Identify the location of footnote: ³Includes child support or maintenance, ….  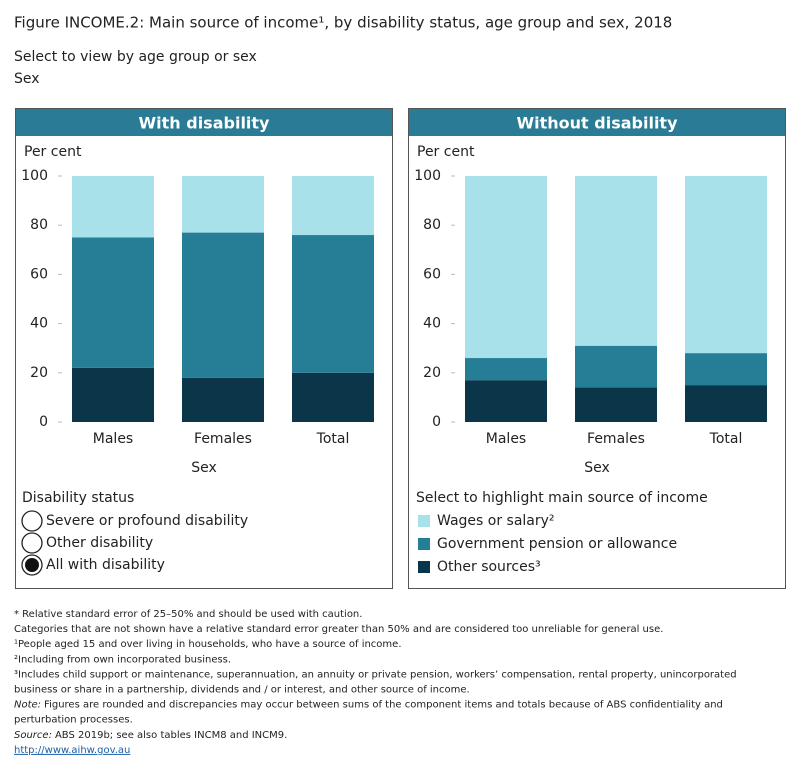
(375, 674).